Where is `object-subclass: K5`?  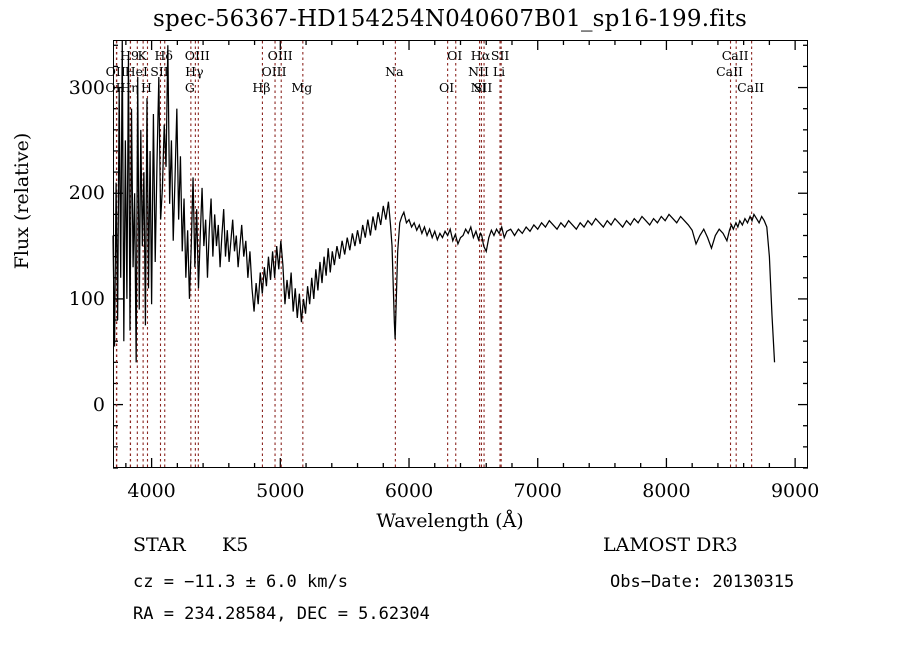 object-subclass: K5 is located at coordinates (235, 545).